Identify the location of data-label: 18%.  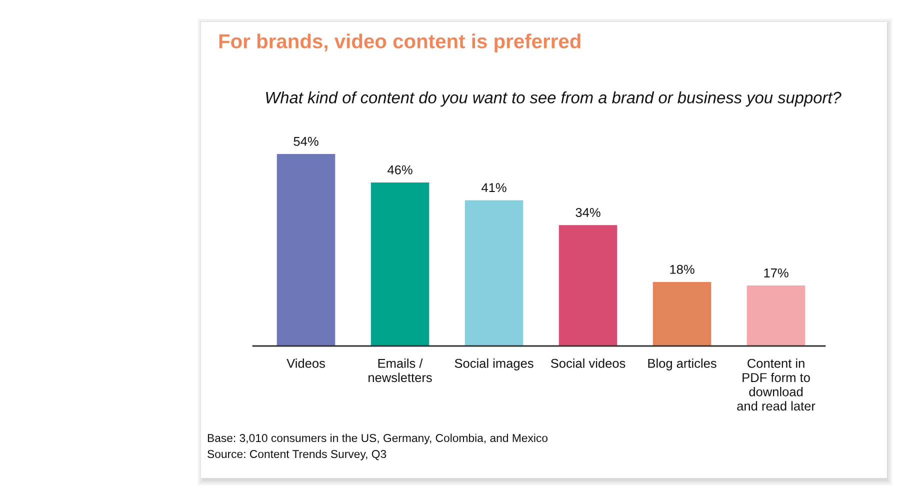
(682, 269).